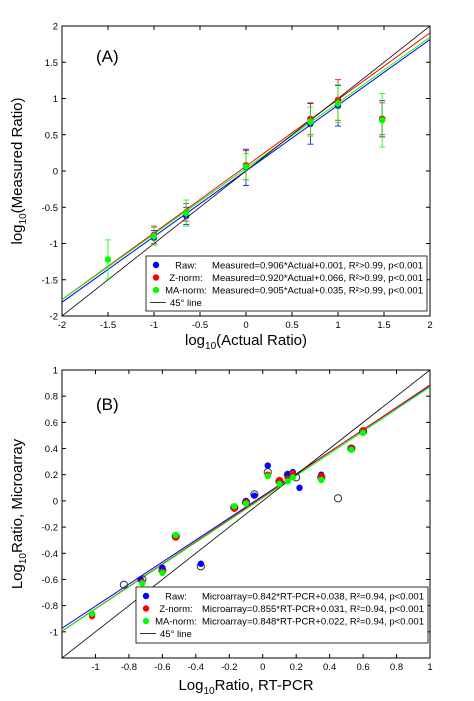 This screenshot has height=701, width=474. I want to click on panel-label: (B), so click(107, 404).